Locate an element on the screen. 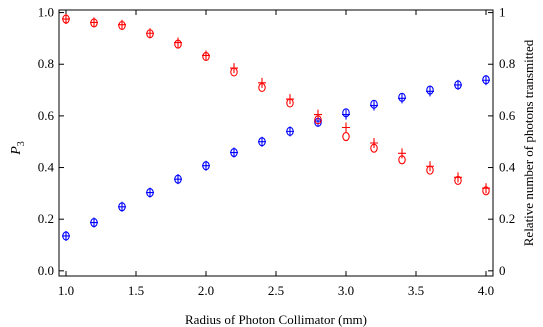 The image size is (543, 327). y-left-tick-label: 1.0 is located at coordinates (46, 12).